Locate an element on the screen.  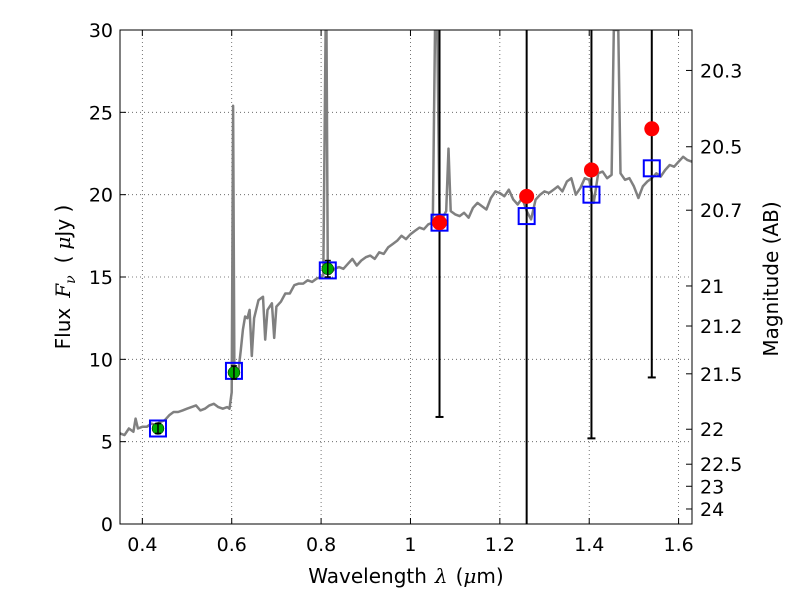
magnitude-tick-label: 24 is located at coordinates (712, 510).